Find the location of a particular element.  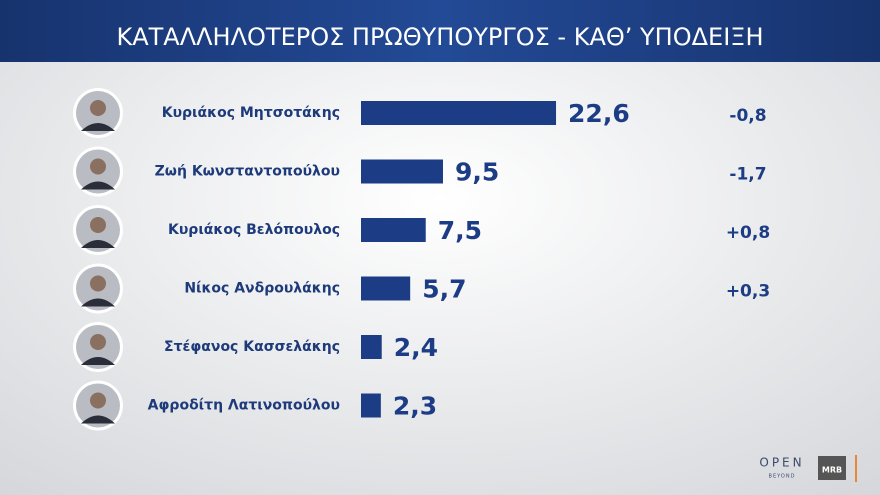

category-label: Αφροδίτη Λατινοπούλου is located at coordinates (244, 406).